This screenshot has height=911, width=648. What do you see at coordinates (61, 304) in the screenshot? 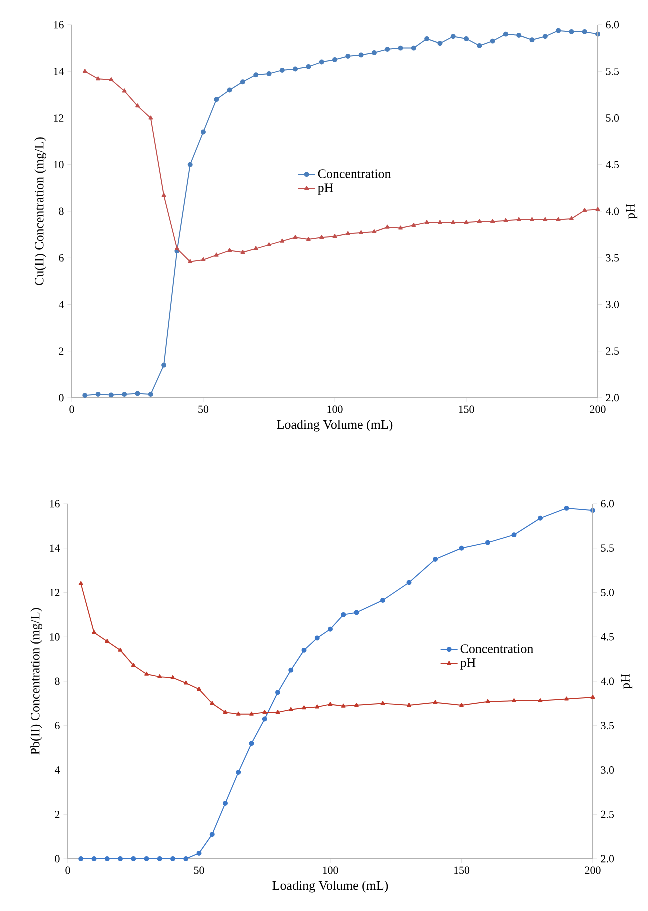
I see `y-tick-label: 4` at bounding box center [61, 304].